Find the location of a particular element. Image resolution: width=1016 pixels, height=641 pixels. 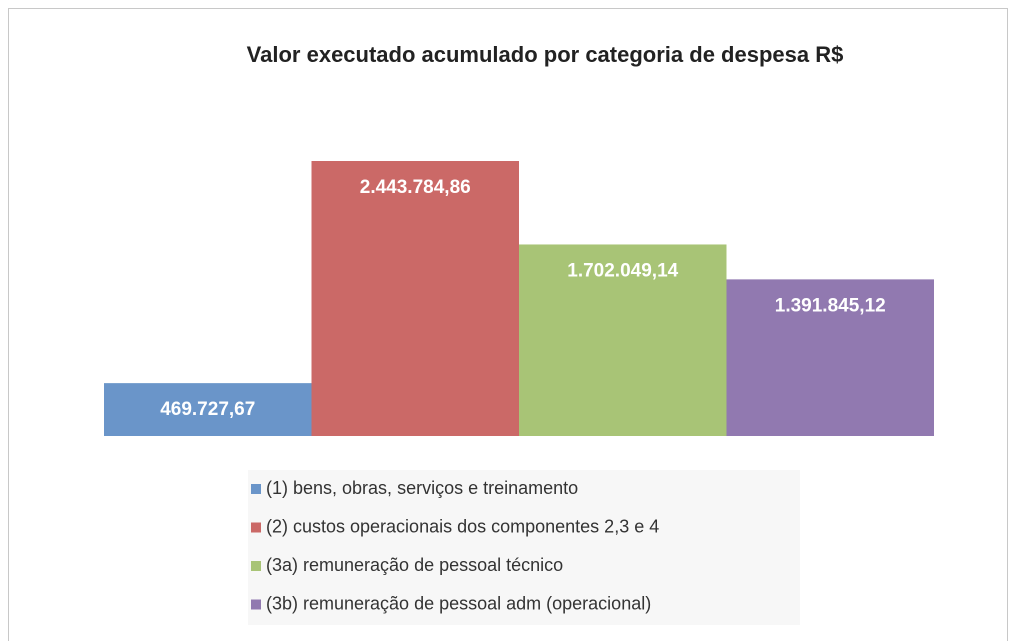

data-label: 1.702.049,14 is located at coordinates (622, 270).